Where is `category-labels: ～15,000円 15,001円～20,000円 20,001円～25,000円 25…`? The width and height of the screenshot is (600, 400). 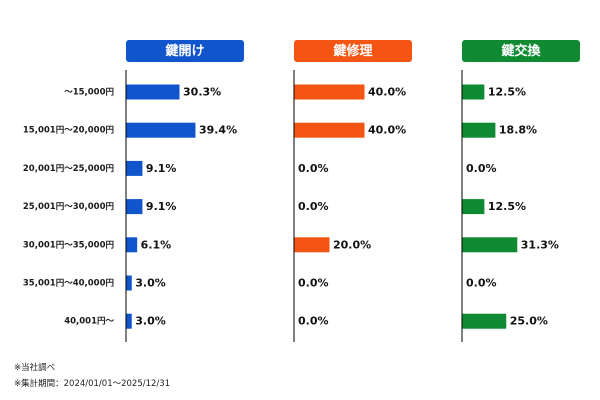
category-labels: ～15,000円 15,001円～20,000円 20,001円～25,000円 25… is located at coordinates (69, 207).